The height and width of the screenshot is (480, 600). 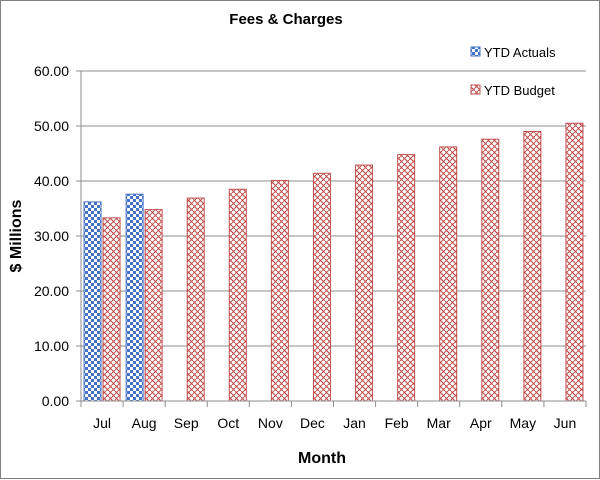 I want to click on bar-ytd-budget-oct, so click(x=237, y=295).